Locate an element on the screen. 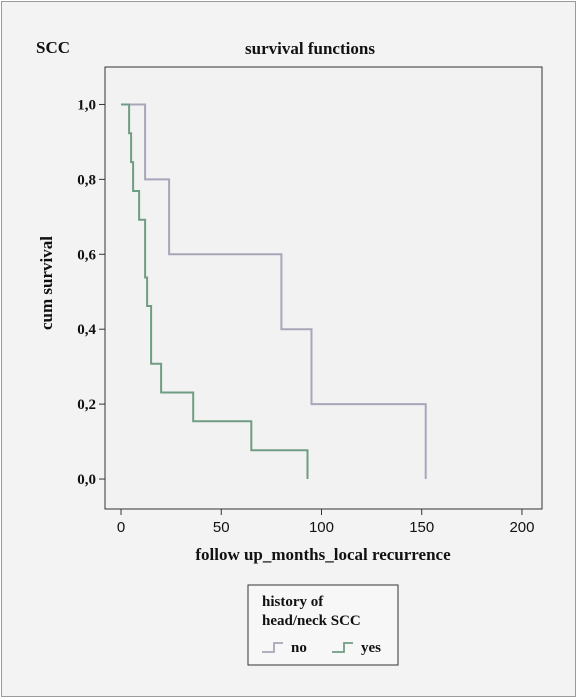  x-tick-label: 50 is located at coordinates (221, 527).